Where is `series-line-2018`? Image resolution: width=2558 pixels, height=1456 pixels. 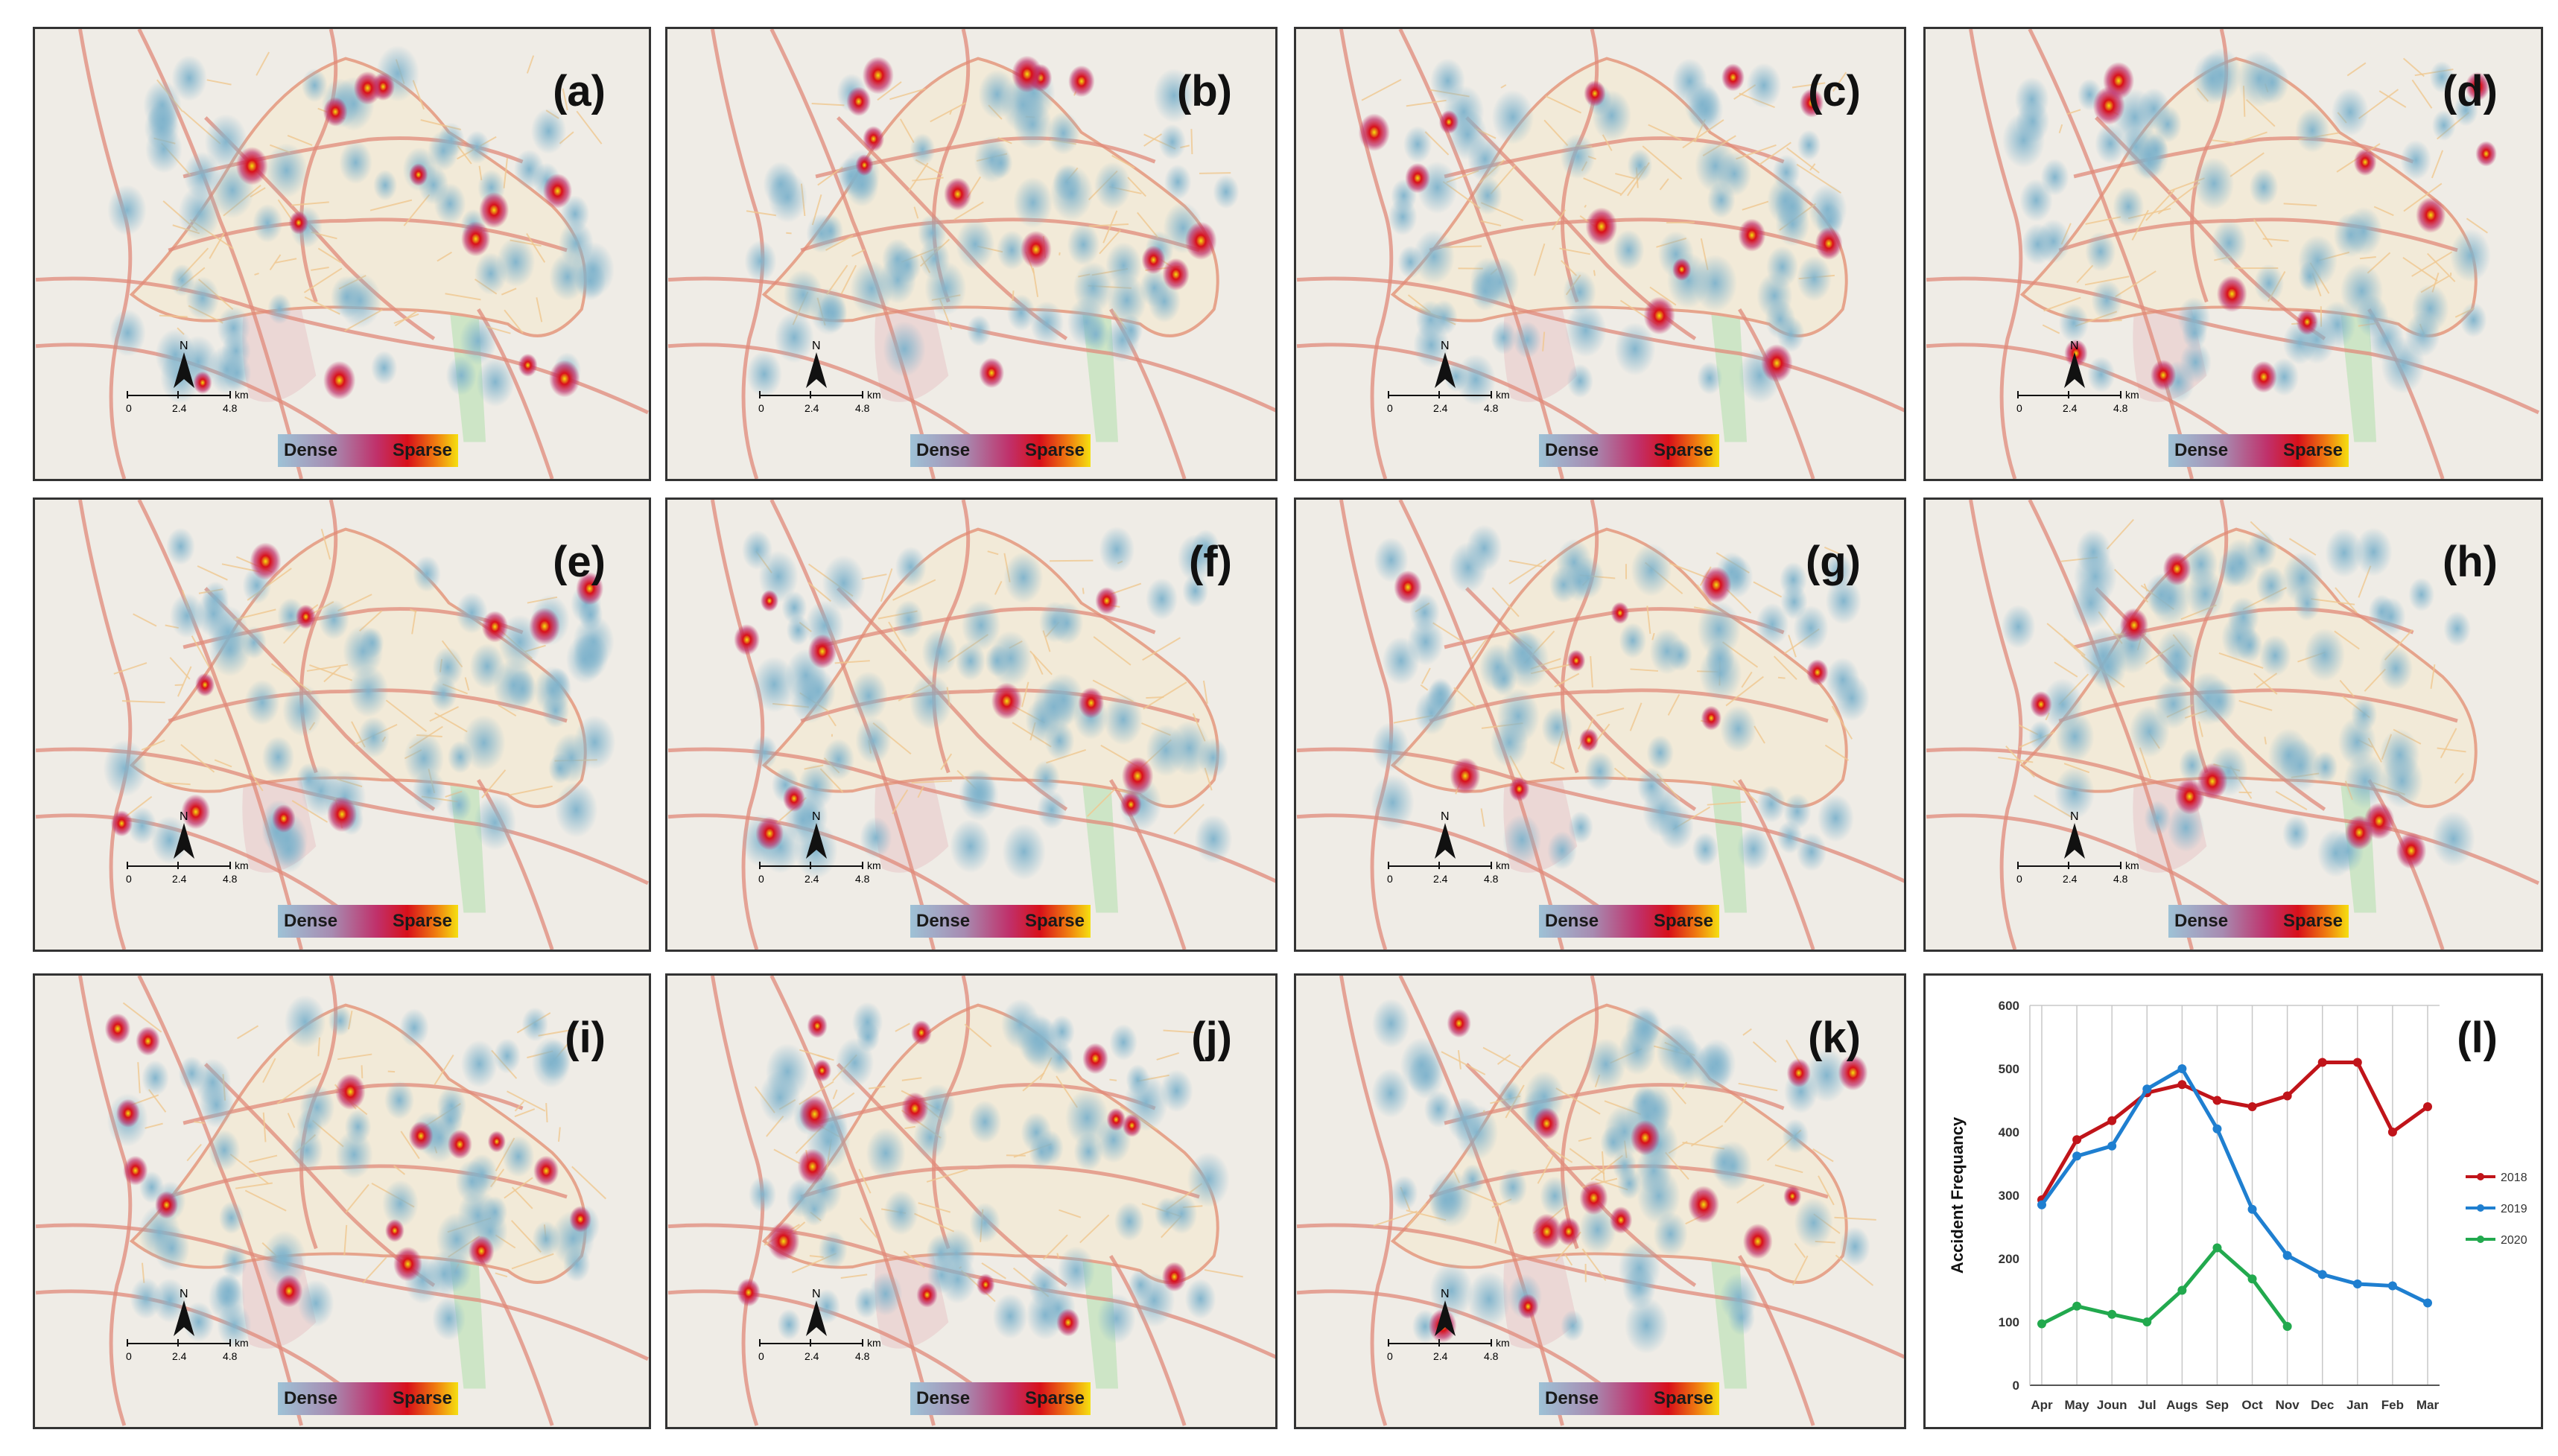 series-line-2018 is located at coordinates (2234, 1131).